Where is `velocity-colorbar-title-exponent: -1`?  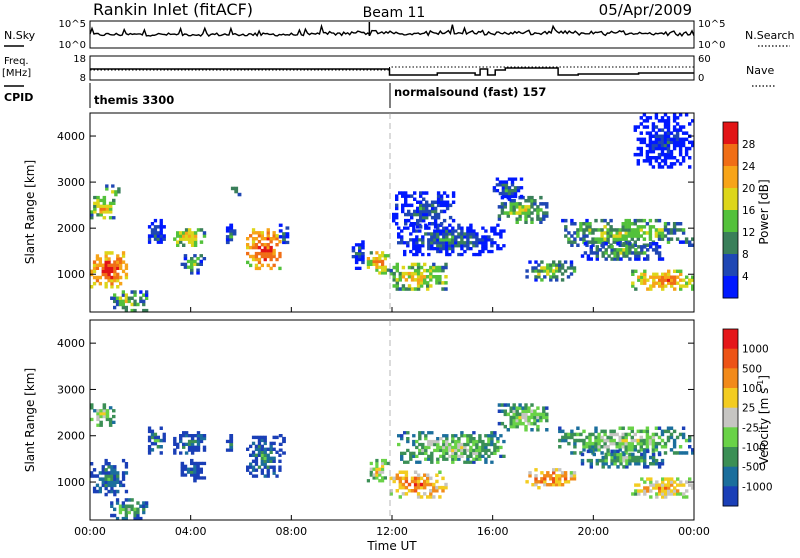
velocity-colorbar-title-exponent: -1 is located at coordinates (760, 384).